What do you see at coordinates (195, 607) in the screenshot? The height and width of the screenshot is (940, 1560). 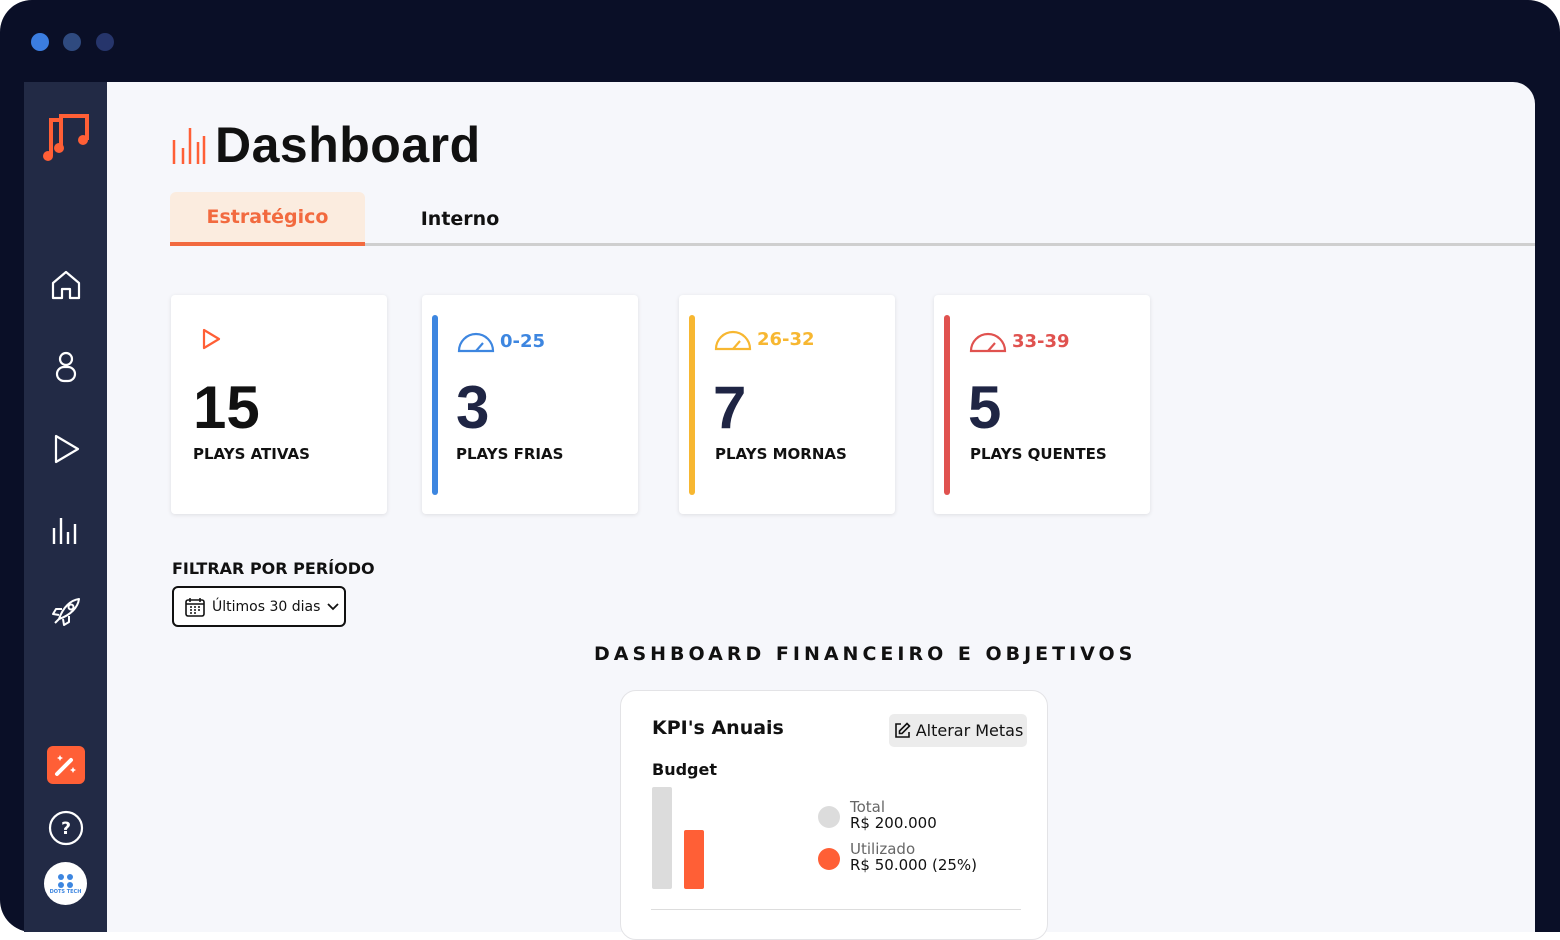 I see `calendar-icon` at bounding box center [195, 607].